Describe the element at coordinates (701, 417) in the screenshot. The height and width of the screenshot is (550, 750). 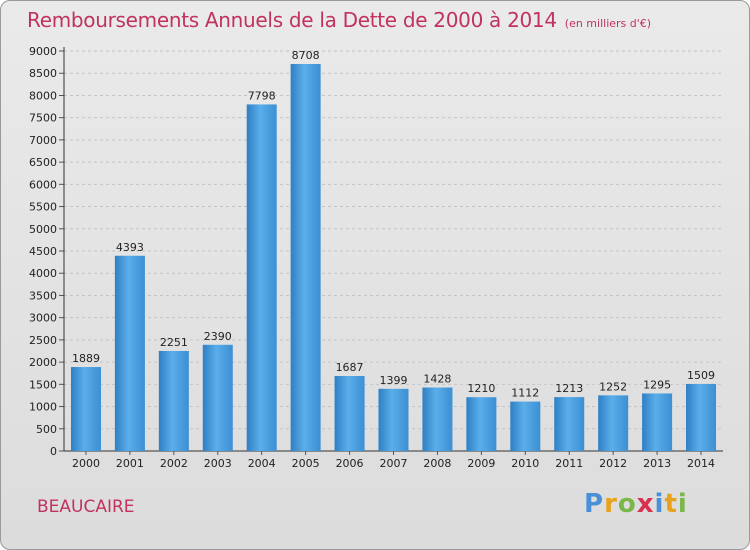
I see `bar-2014` at that location.